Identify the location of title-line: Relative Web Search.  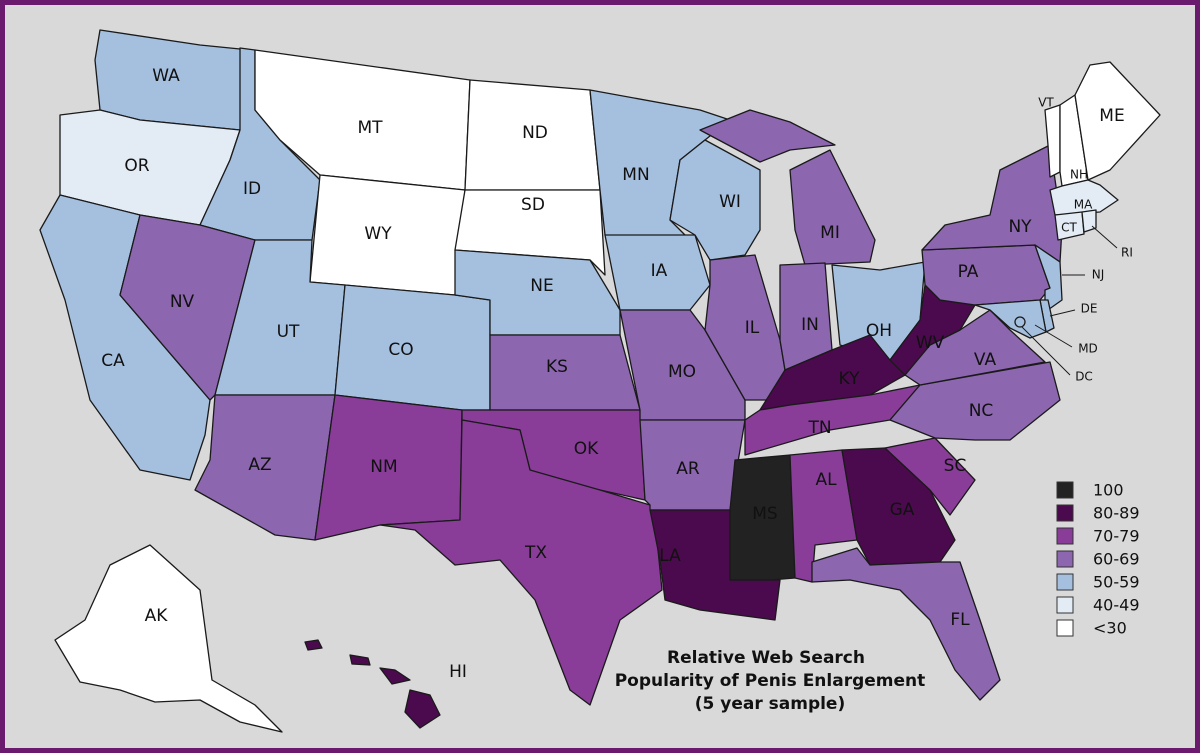
(766, 658).